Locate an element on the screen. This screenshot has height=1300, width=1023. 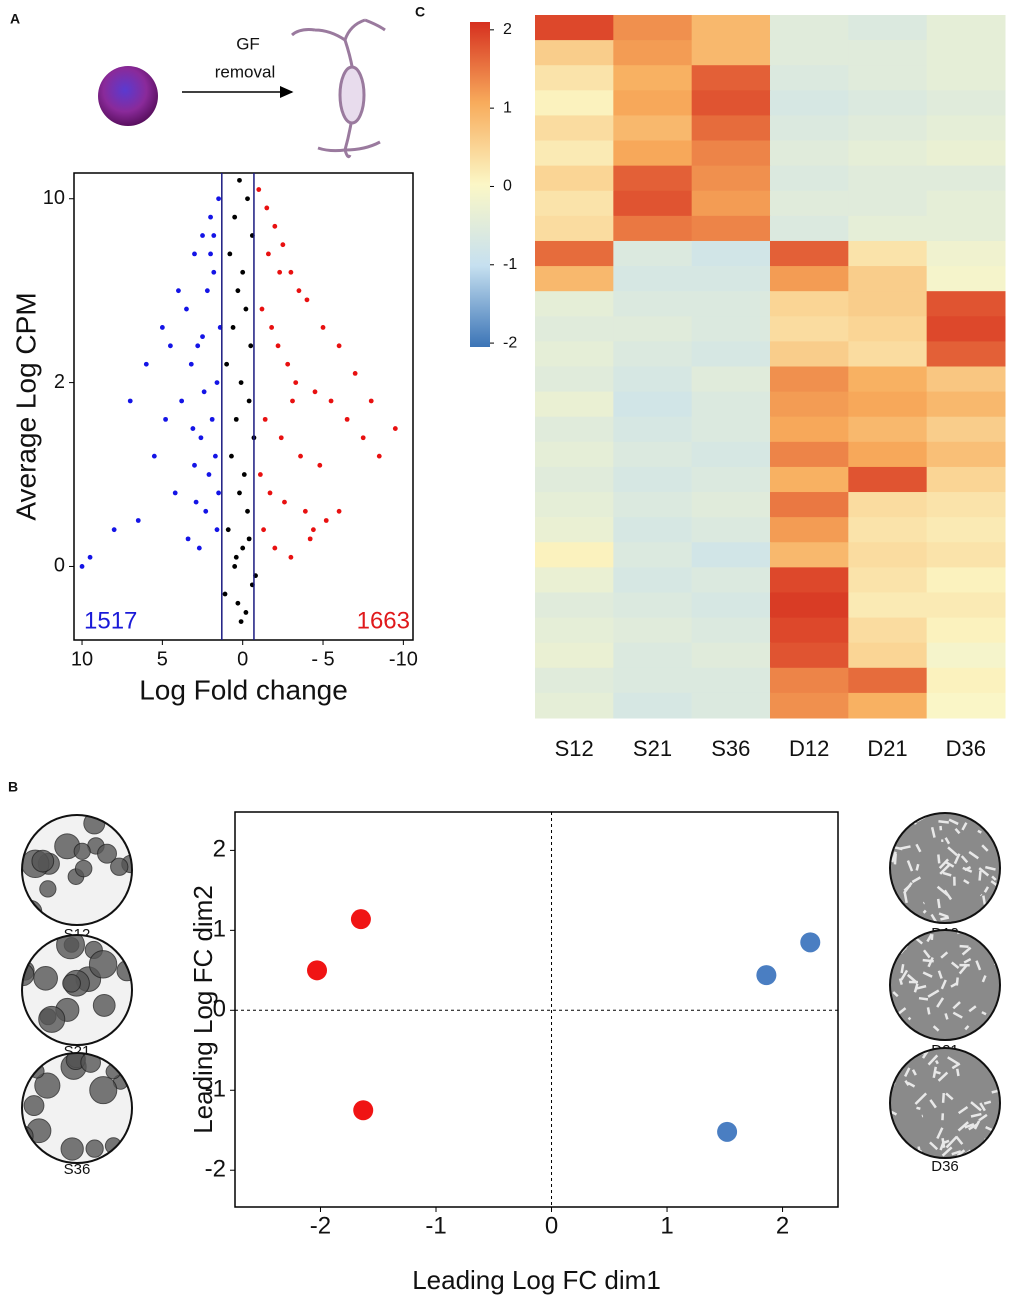
column-label: D12 is located at coordinates (809, 748).